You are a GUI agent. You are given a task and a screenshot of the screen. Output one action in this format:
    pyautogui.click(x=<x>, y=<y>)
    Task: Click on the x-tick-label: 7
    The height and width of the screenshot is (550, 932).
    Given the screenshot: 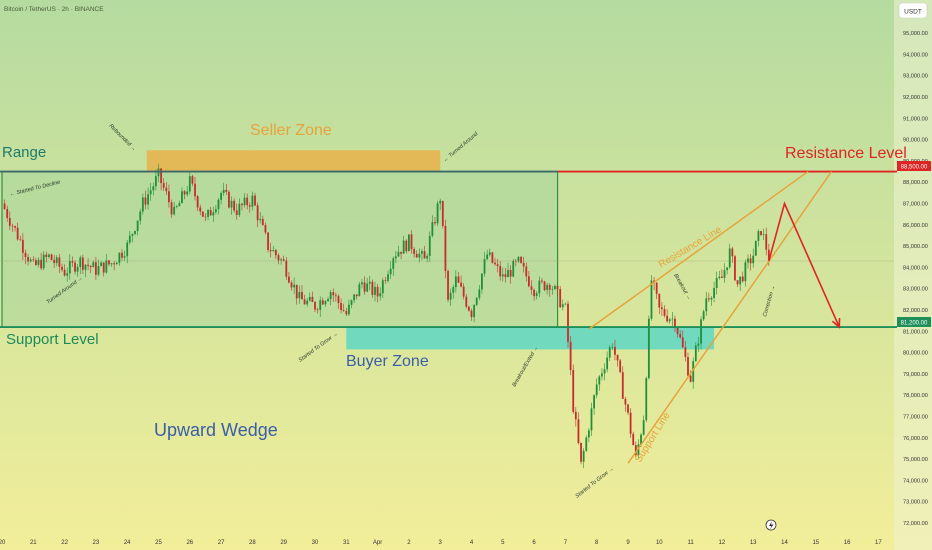 What is the action you would take?
    pyautogui.click(x=566, y=543)
    